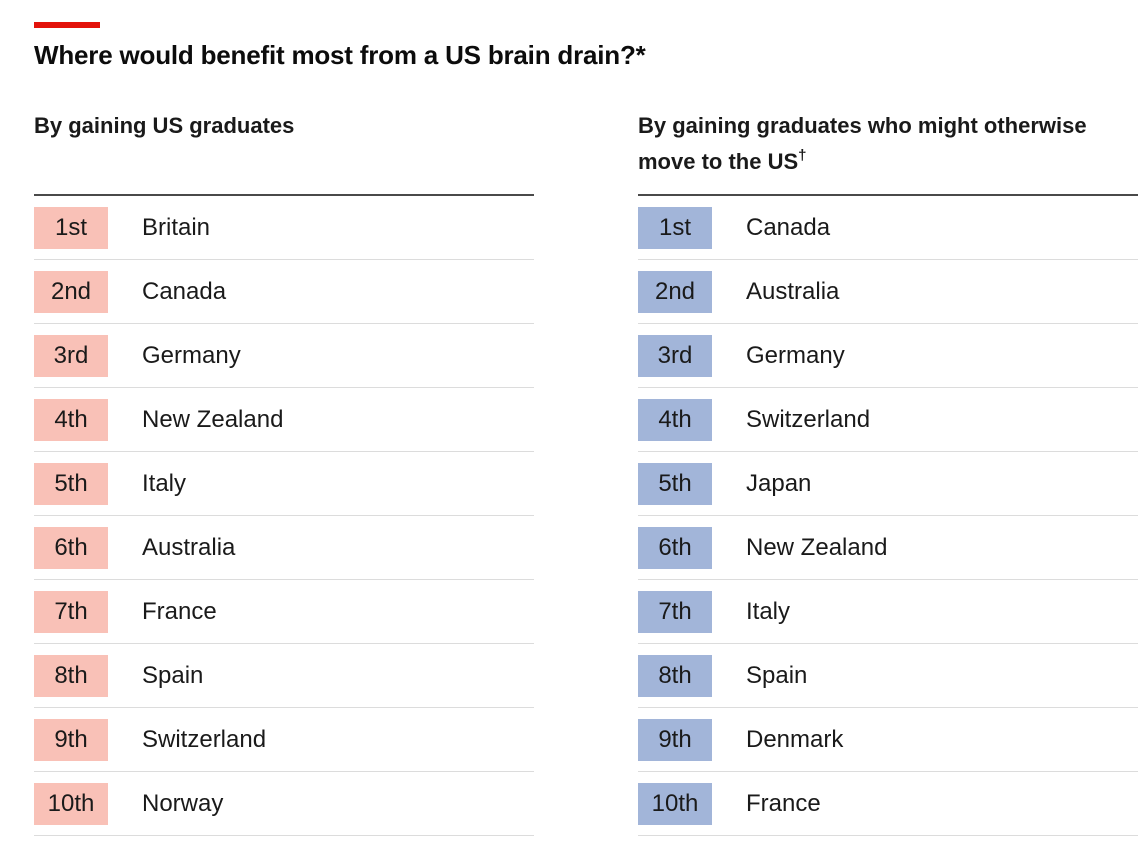 The width and height of the screenshot is (1142, 857). I want to click on dagger-footnote-mark: †, so click(802, 155).